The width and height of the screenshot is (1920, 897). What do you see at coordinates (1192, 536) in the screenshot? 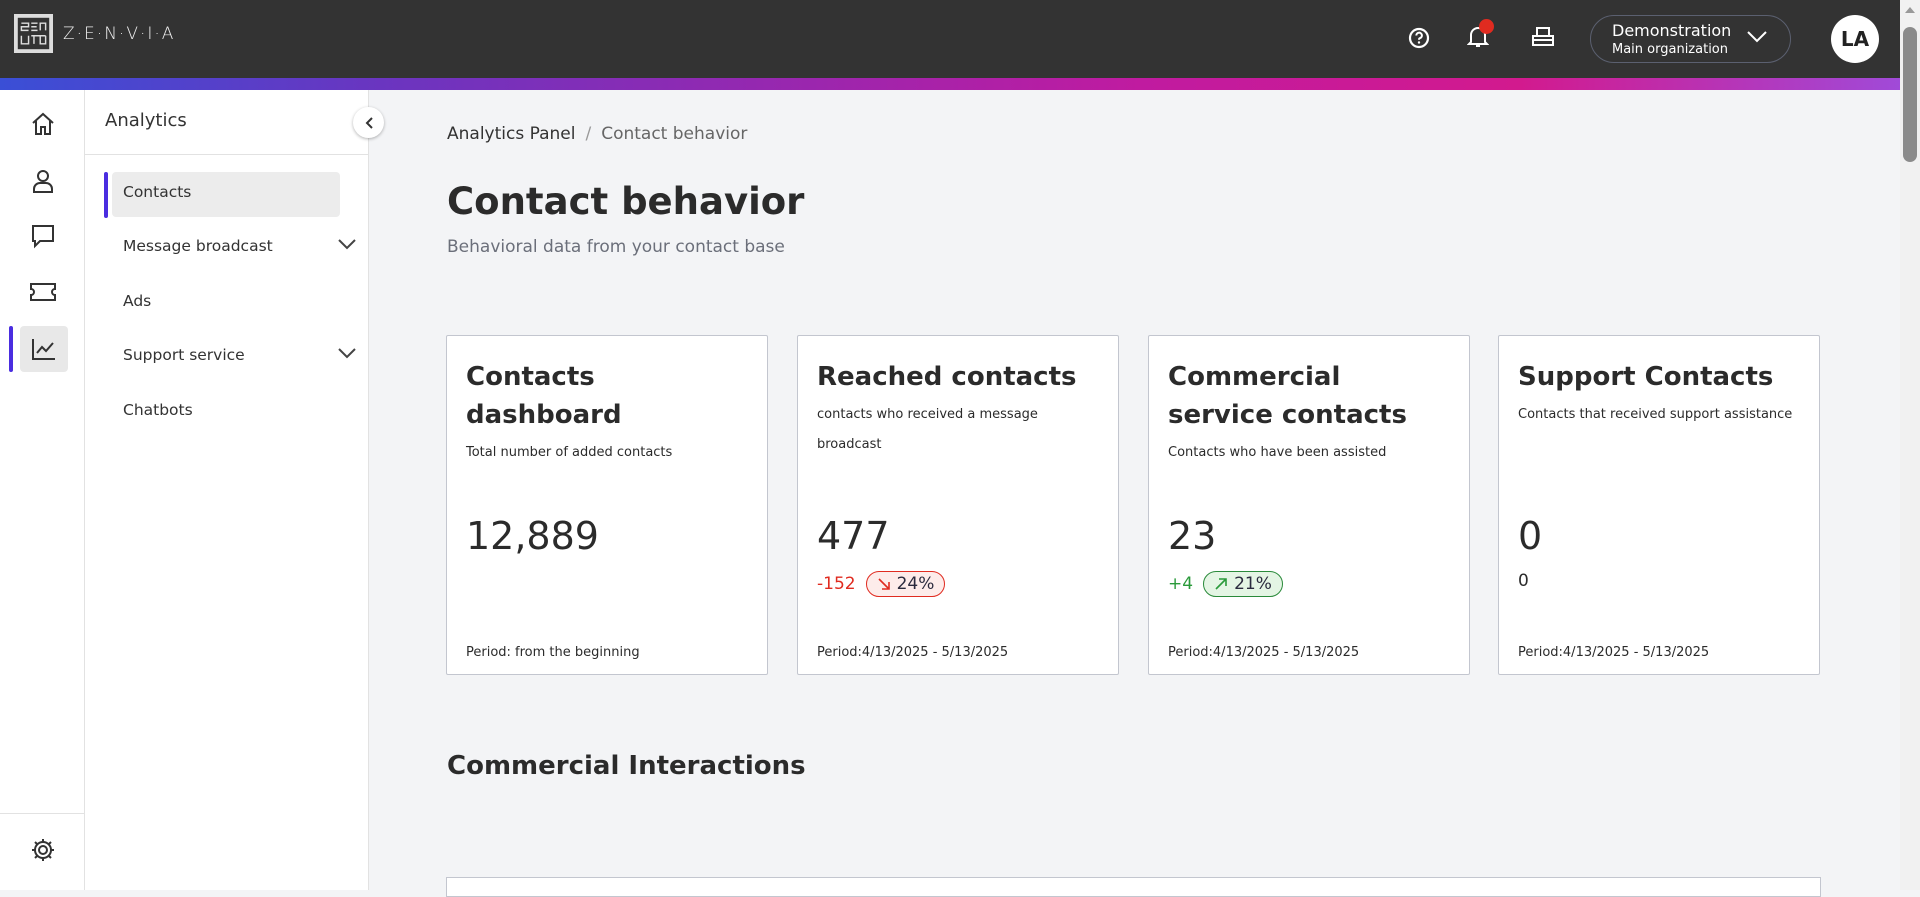
I see `card-value: 23` at bounding box center [1192, 536].